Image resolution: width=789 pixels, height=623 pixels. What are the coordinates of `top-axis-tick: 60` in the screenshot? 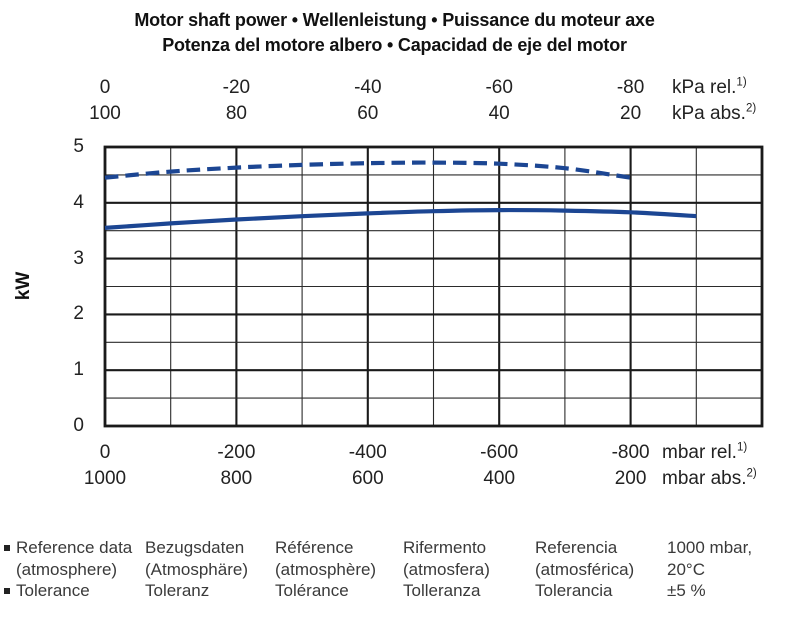 It's located at (368, 113).